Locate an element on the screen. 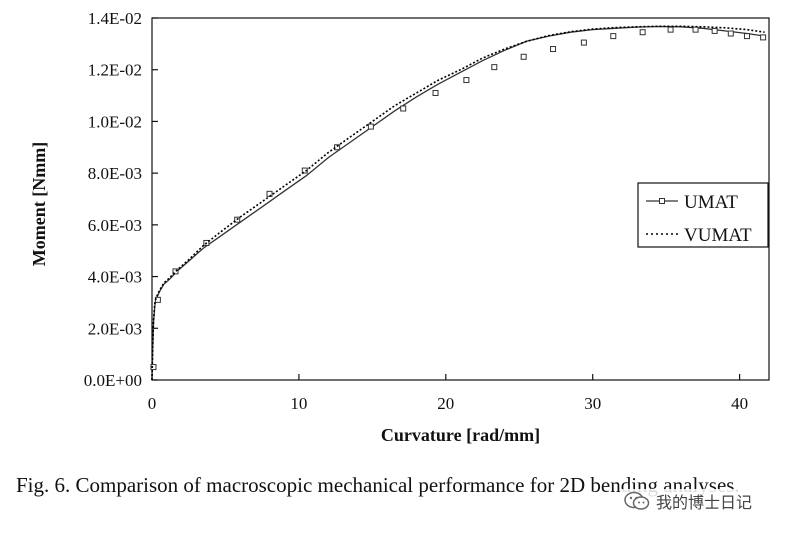 The height and width of the screenshot is (537, 792). legend-label-vumat: VUMAT is located at coordinates (718, 235).